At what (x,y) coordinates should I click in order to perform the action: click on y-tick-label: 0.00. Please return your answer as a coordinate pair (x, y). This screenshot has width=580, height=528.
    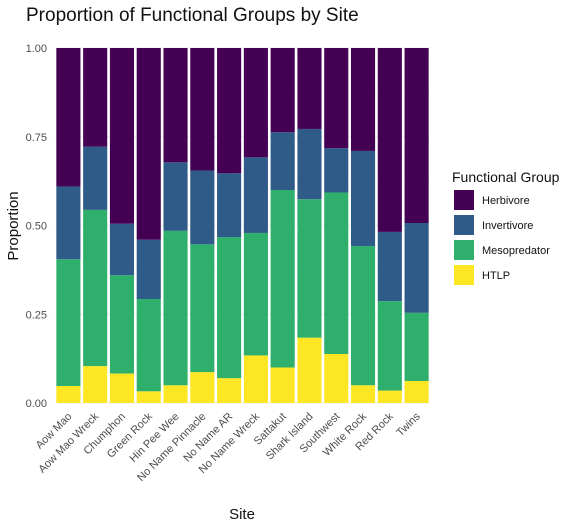
    Looking at the image, I should click on (36, 404).